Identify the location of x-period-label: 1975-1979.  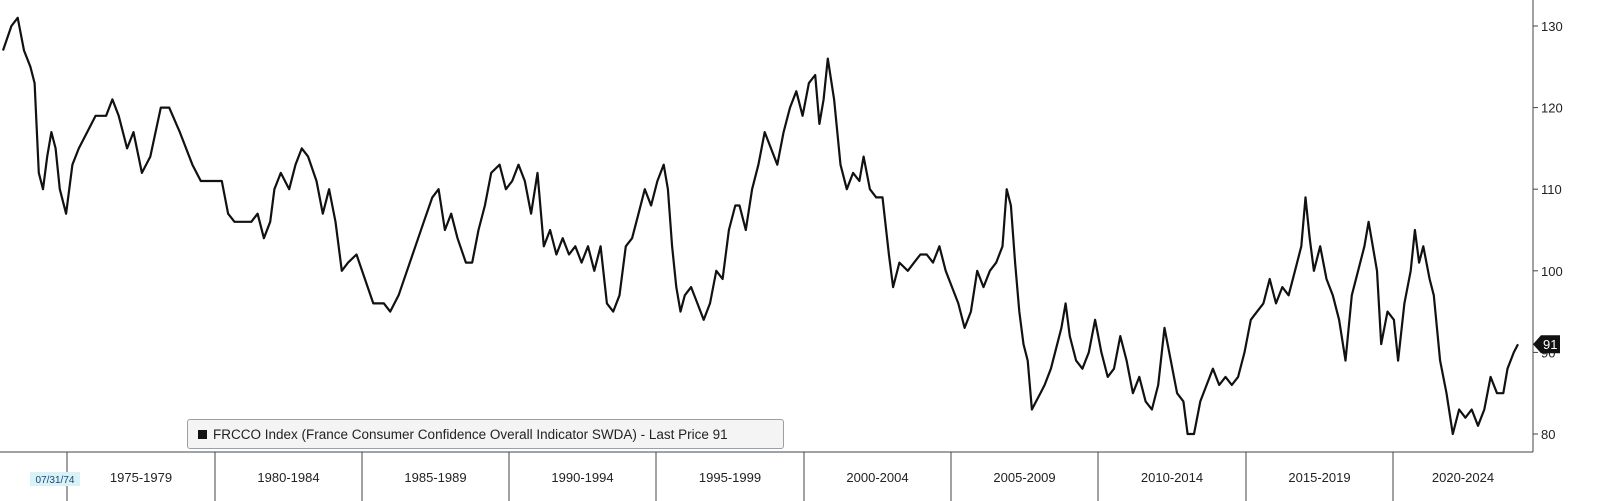
(141, 477).